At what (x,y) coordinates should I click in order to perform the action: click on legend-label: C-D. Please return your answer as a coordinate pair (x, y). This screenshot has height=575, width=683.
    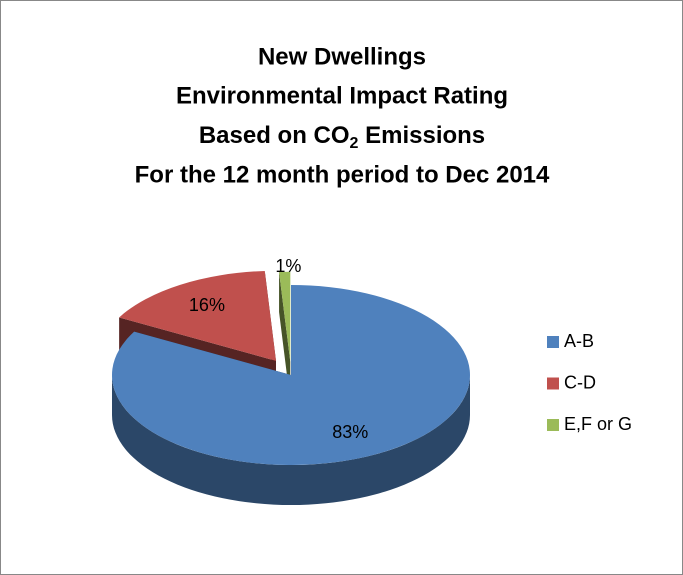
    Looking at the image, I should click on (580, 382).